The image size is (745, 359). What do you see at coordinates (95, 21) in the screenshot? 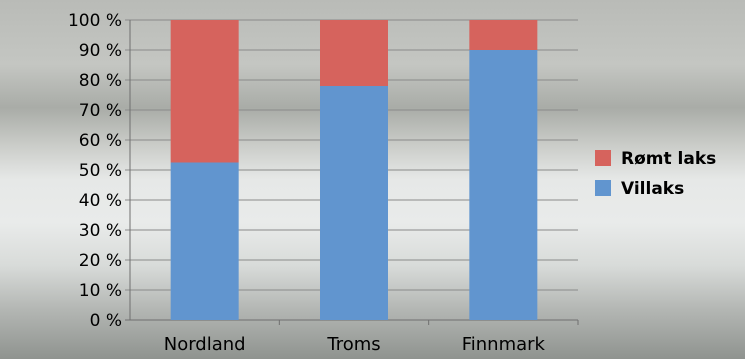
I see `y-tick-label: 100 %` at bounding box center [95, 21].